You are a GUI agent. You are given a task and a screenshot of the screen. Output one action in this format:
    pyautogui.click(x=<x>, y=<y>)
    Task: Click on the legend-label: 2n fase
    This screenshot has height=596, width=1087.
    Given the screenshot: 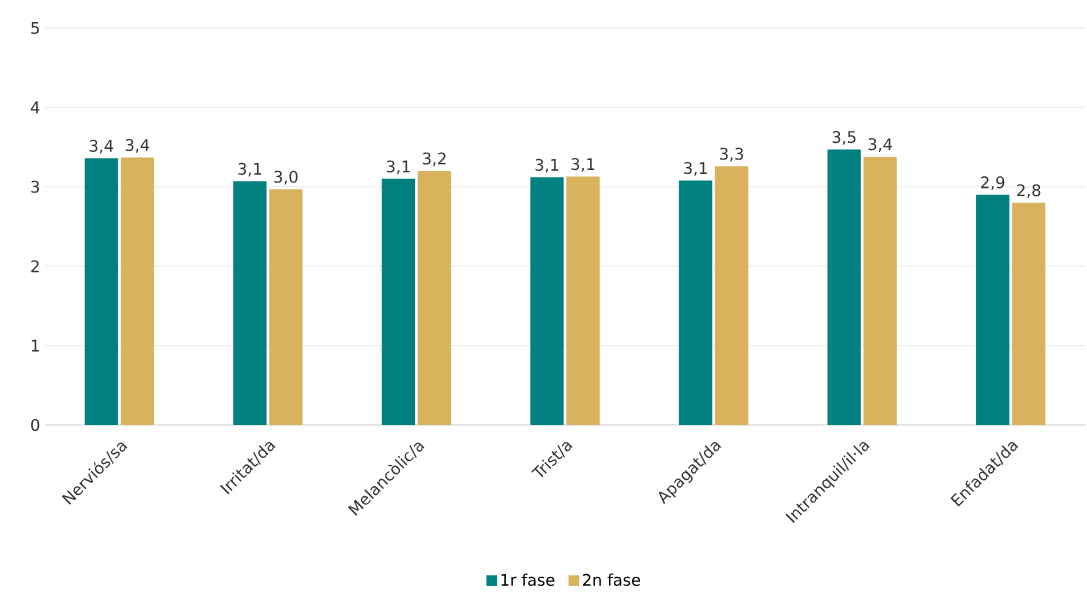 What is the action you would take?
    pyautogui.click(x=612, y=579)
    